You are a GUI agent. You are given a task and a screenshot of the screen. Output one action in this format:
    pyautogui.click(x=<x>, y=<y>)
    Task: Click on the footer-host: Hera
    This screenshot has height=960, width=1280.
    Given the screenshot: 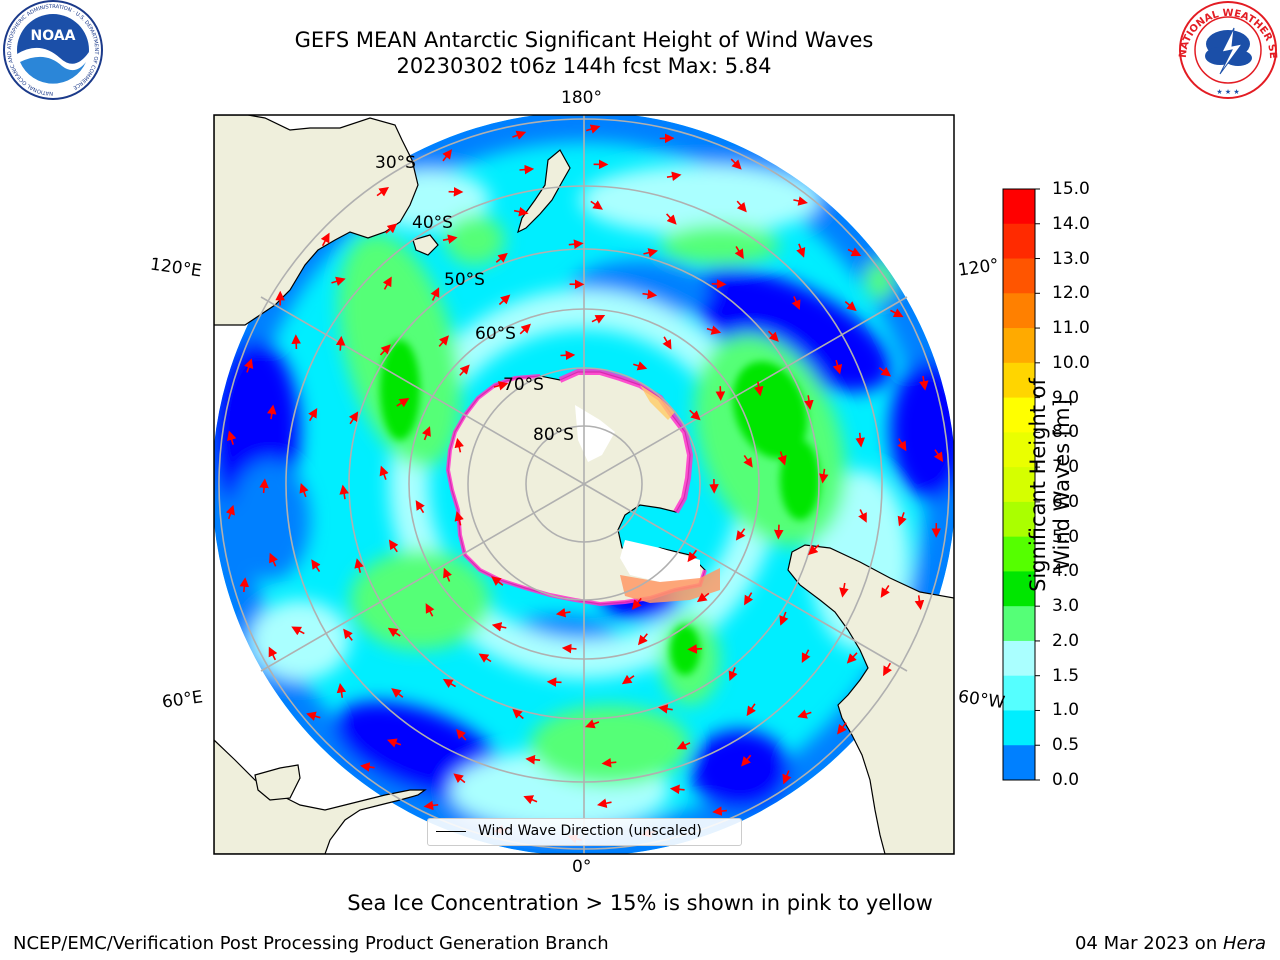 What is the action you would take?
    pyautogui.click(x=1244, y=943)
    